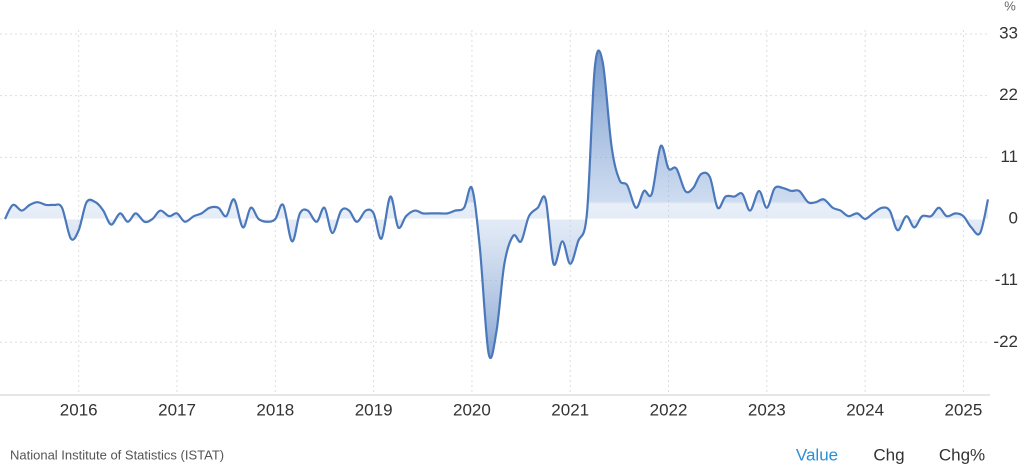 This screenshot has height=467, width=1024. I want to click on y-tick-label: 22, so click(1008, 94).